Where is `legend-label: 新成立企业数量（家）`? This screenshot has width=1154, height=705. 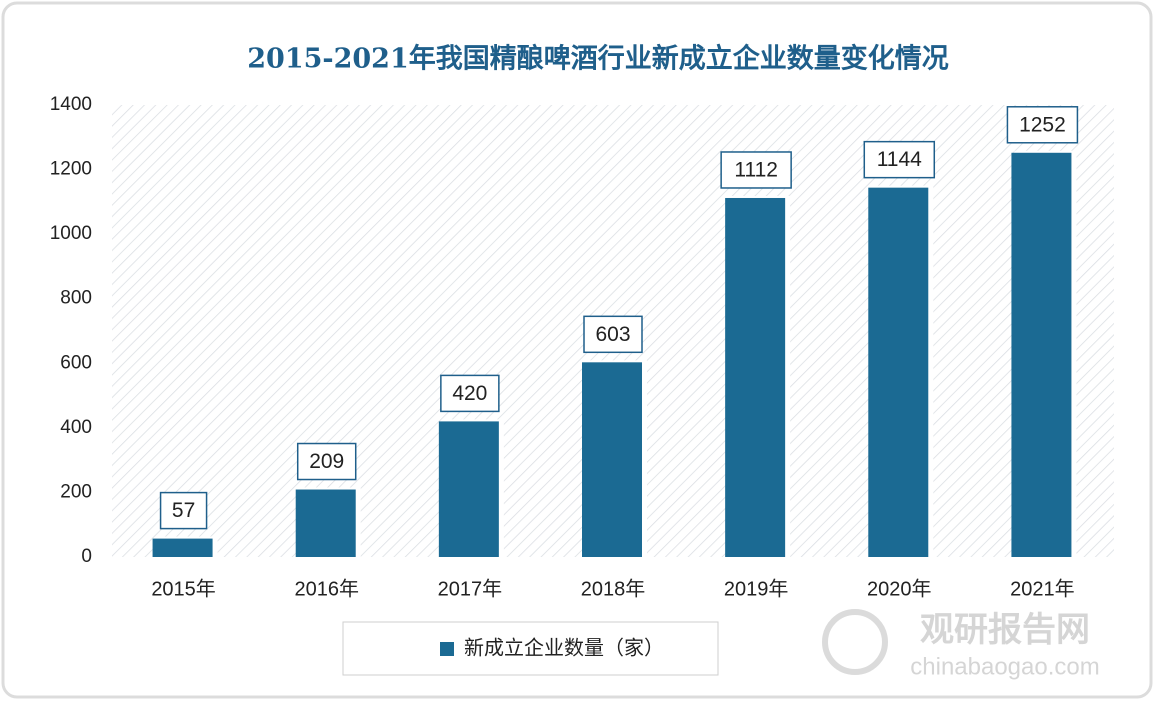
legend-label: 新成立企业数量（家） is located at coordinates (564, 647).